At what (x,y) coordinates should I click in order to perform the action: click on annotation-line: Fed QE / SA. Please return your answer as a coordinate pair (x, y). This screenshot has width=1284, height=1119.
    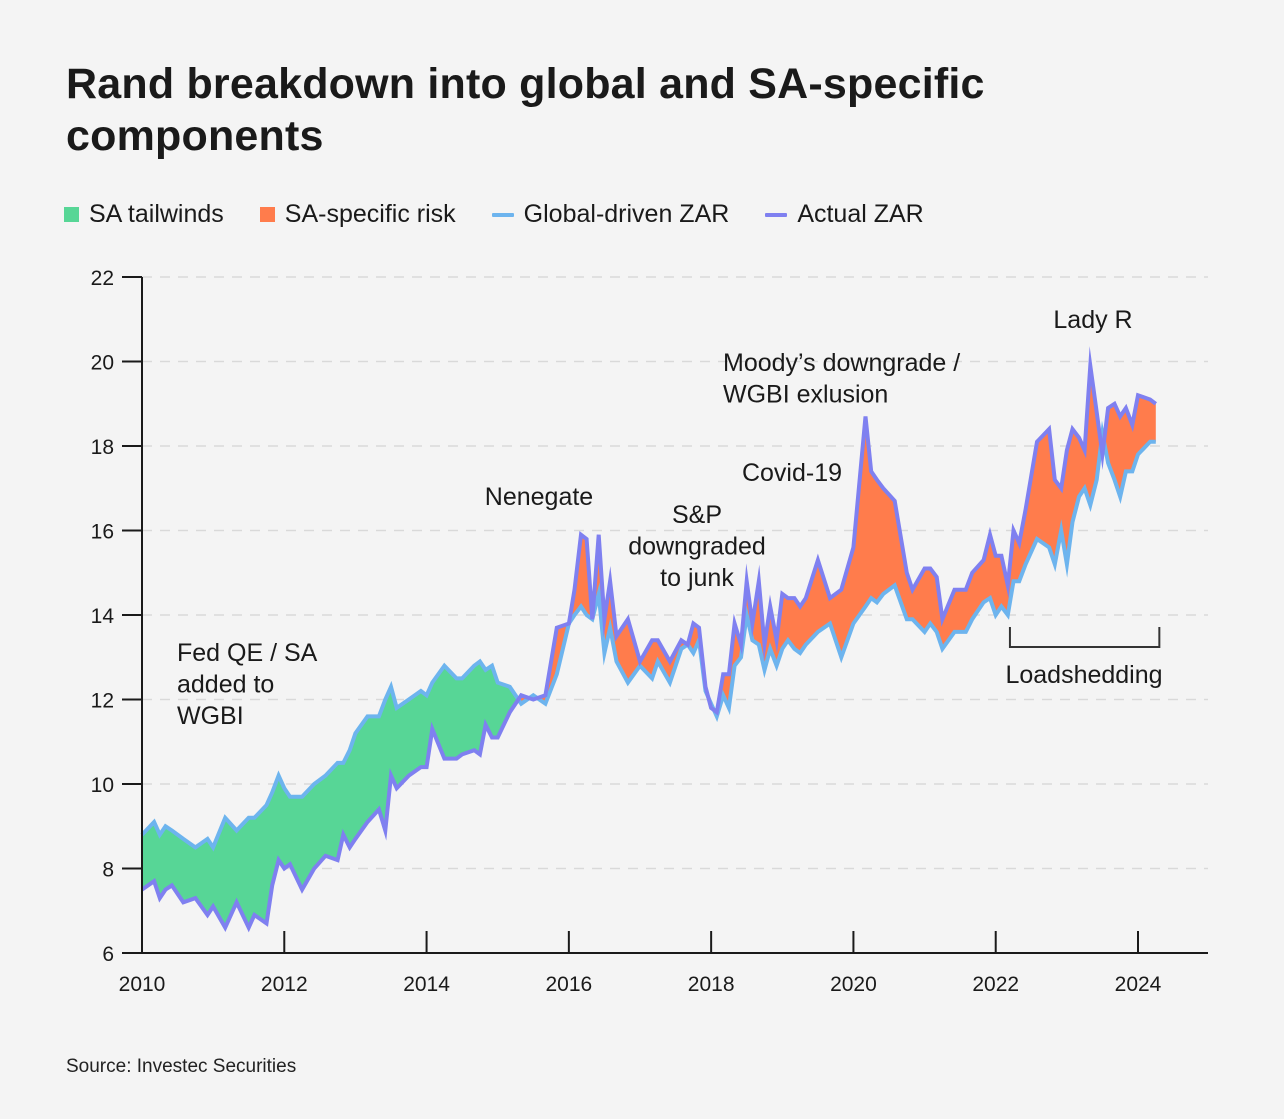
    Looking at the image, I should click on (247, 653).